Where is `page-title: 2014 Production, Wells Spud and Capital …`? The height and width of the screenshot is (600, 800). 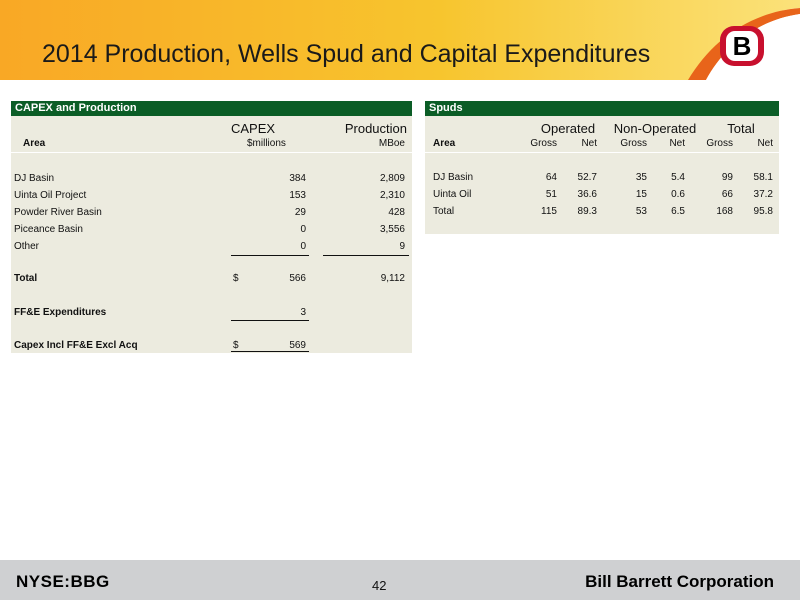 page-title: 2014 Production, Wells Spud and Capital … is located at coordinates (346, 54).